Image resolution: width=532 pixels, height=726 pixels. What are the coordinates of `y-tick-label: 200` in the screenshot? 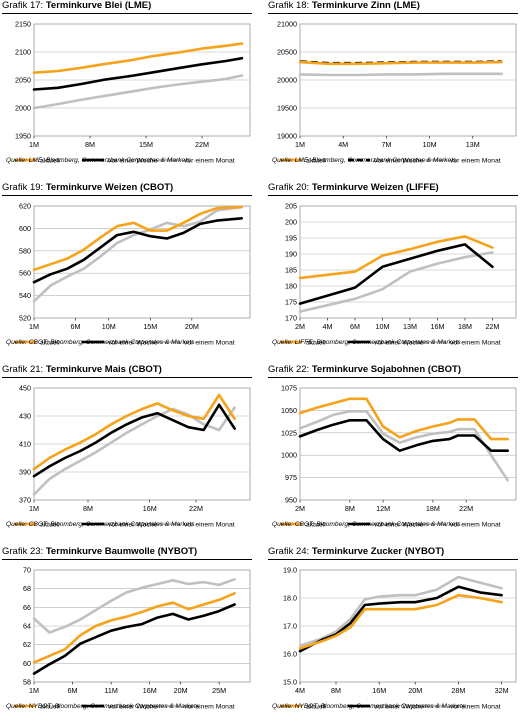 It's located at (291, 222).